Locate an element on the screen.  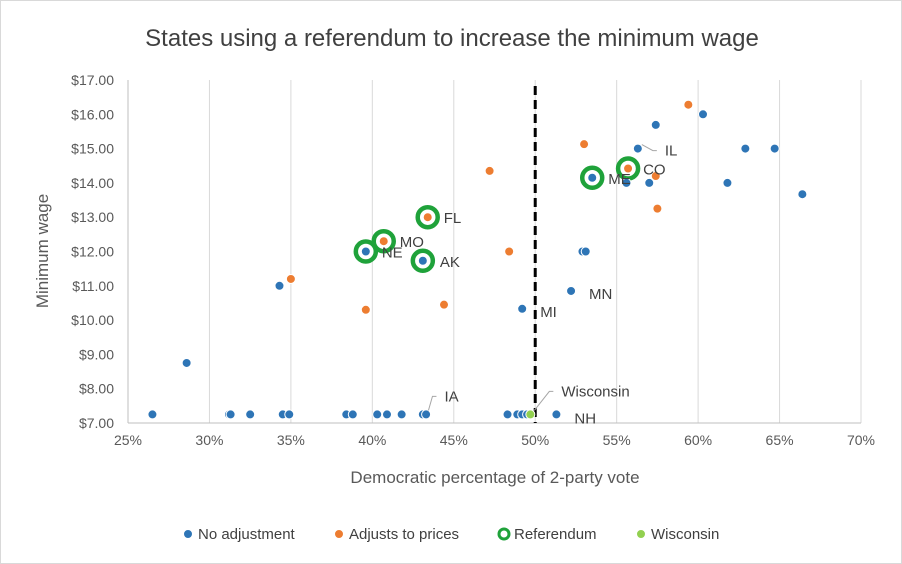
legend-entry-adjusts-to-prices: Adjusts to prices is located at coordinates (404, 534).